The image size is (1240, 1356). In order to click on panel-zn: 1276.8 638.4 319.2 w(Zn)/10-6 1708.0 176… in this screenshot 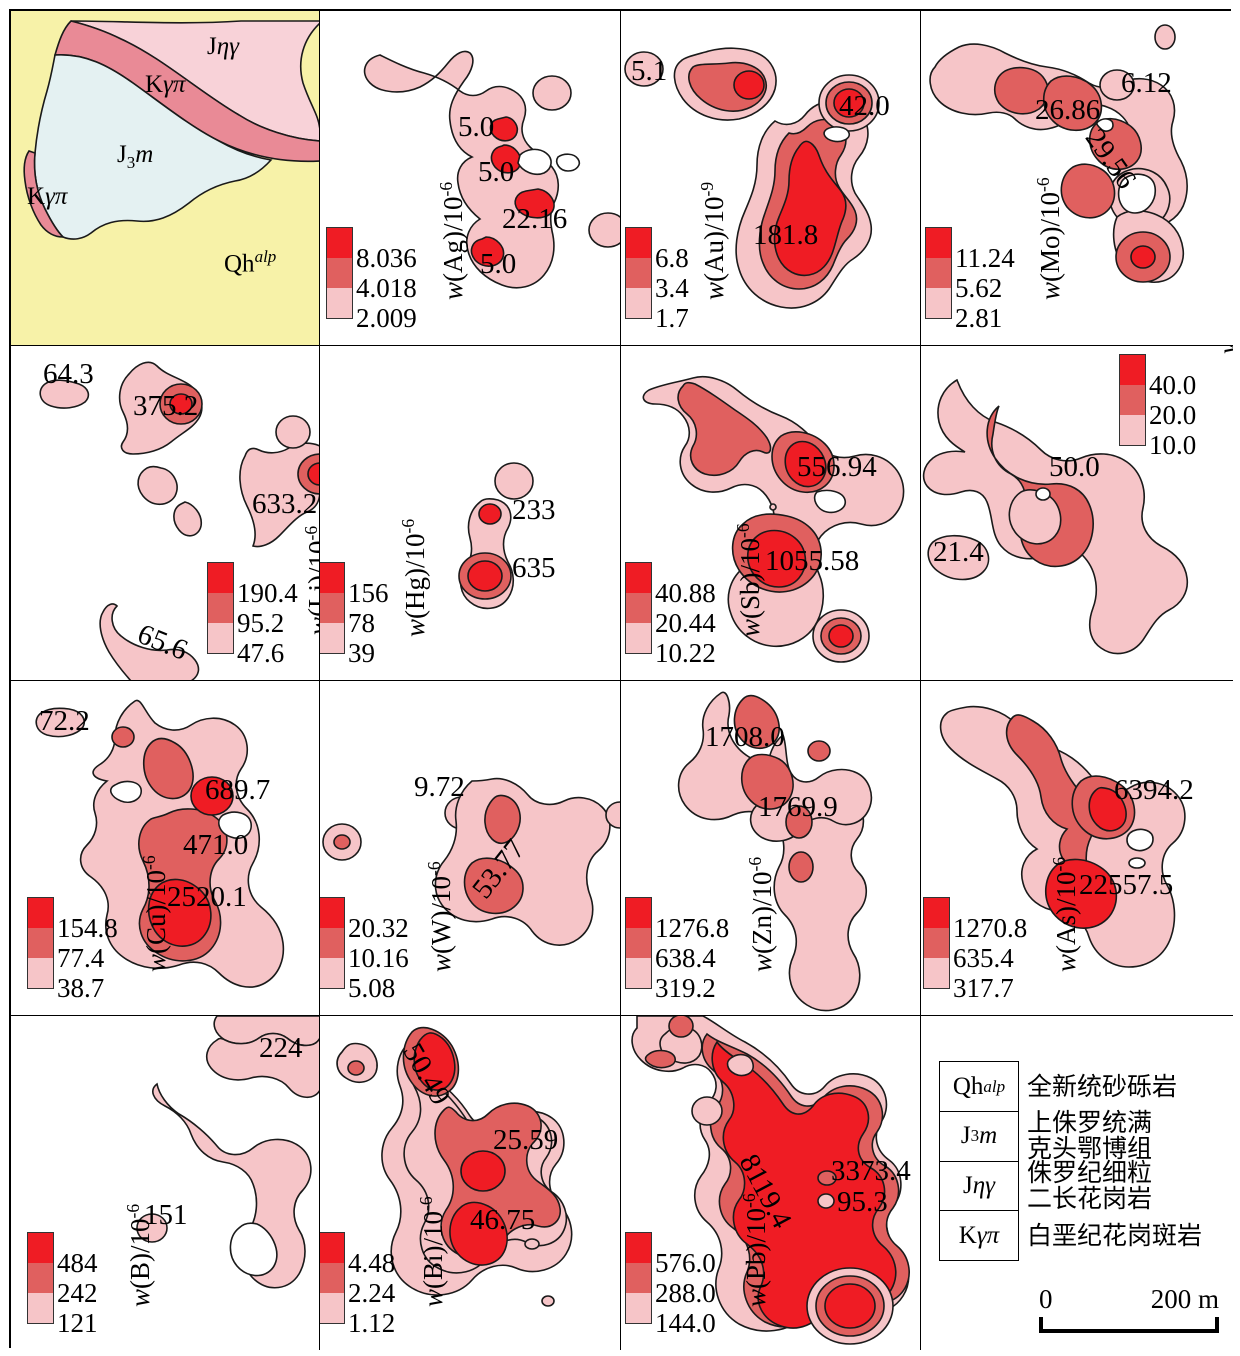, I will do `click(771, 848)`.